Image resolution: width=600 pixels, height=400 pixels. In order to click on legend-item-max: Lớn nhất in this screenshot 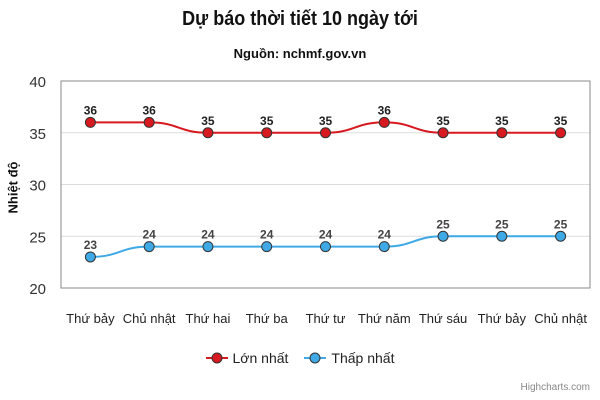, I will do `click(247, 358)`.